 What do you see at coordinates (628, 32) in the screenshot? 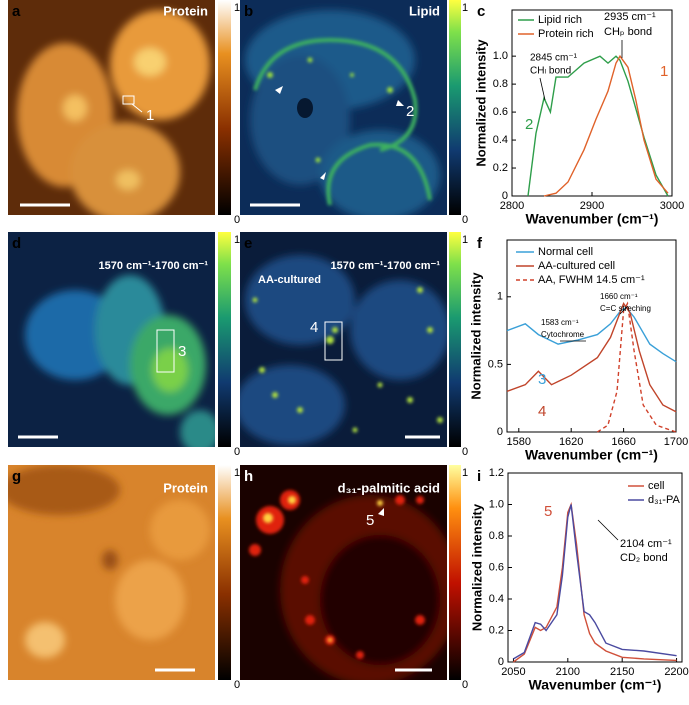
I see `annotation: CHₚ bond` at bounding box center [628, 32].